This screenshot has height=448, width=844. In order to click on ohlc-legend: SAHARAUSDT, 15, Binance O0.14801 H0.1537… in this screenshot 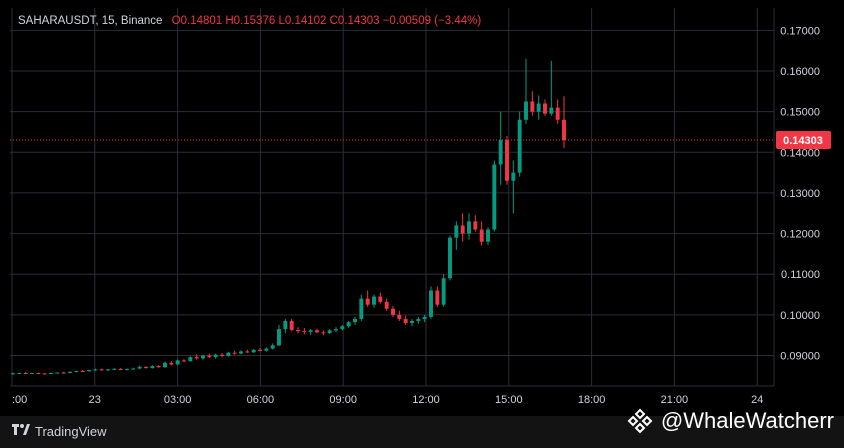, I will do `click(249, 21)`.